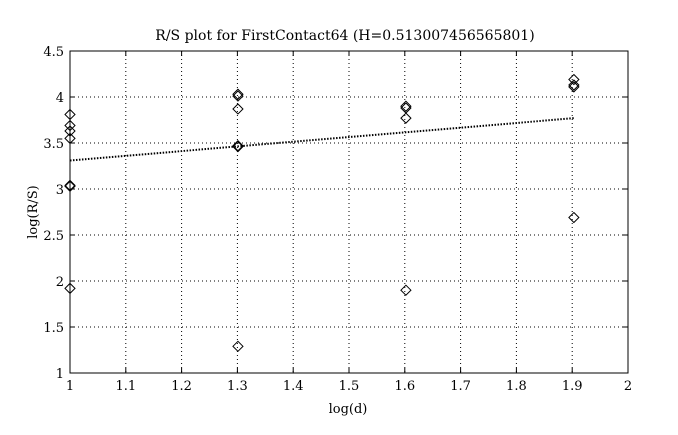 This screenshot has width=678, height=435. Describe the element at coordinates (33, 212) in the screenshot. I see `y-axis-title: log(R/S)` at that location.